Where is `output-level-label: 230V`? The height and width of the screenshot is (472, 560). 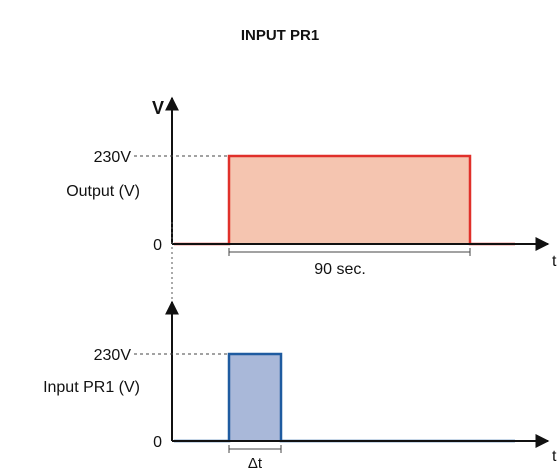 output-level-label: 230V is located at coordinates (113, 157).